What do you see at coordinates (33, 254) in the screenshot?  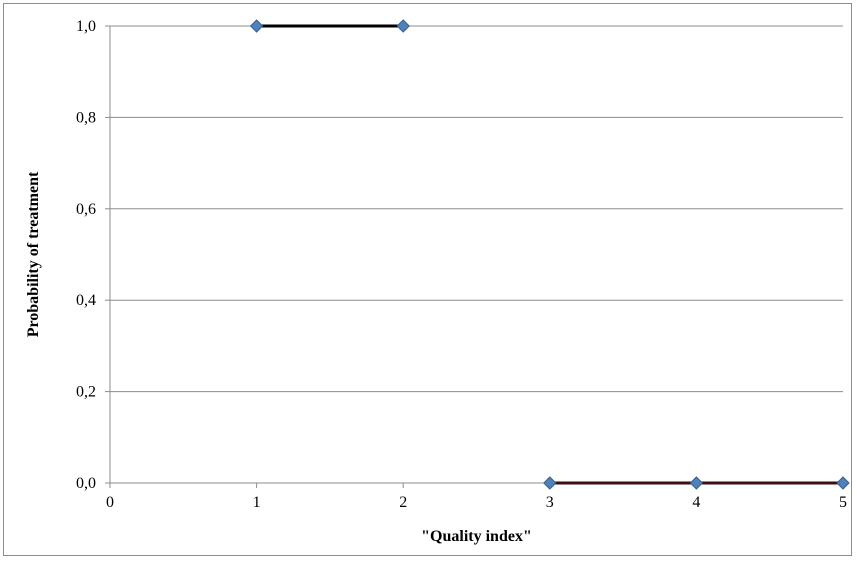 I see `y-axis-title: Probability of treatment` at bounding box center [33, 254].